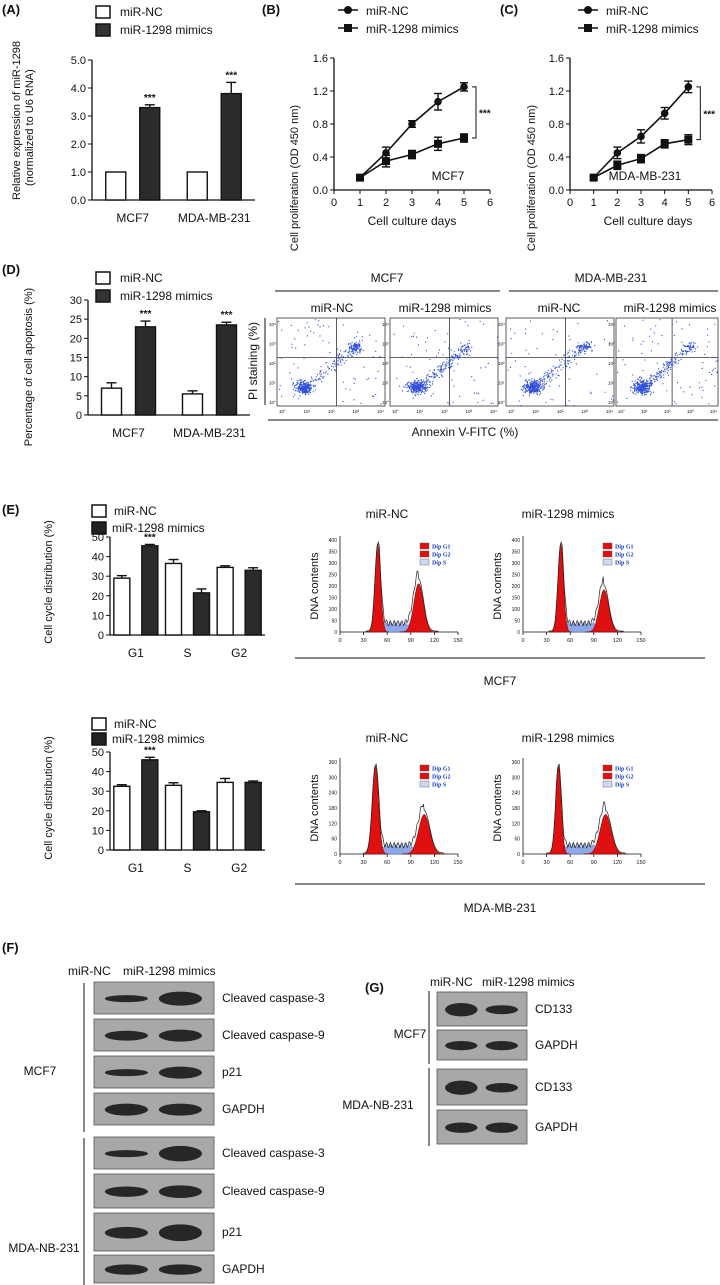 Image resolution: width=720 pixels, height=1285 pixels. What do you see at coordinates (511, 411) in the screenshot?
I see `flow-x-tick-label: 10°` at bounding box center [511, 411].